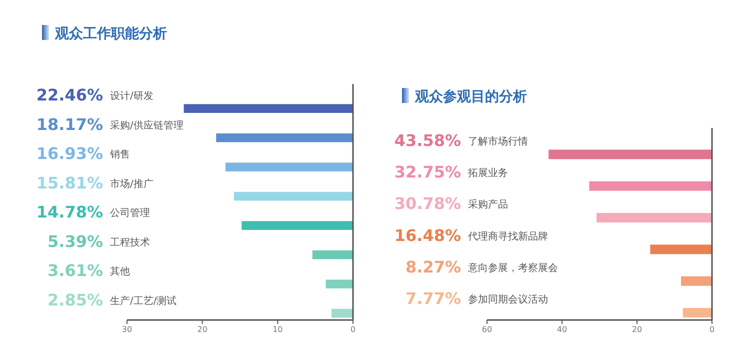 Image resolution: width=743 pixels, height=362 pixels. Describe the element at coordinates (487, 172) in the screenshot. I see `y-tick-label: 拓展业务` at that location.